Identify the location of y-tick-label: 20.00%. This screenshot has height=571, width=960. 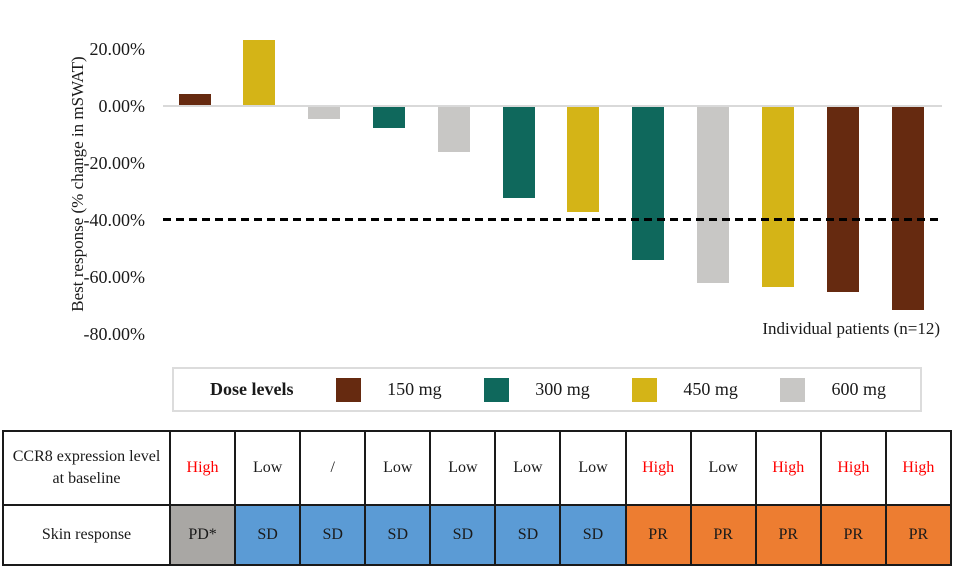
(117, 48).